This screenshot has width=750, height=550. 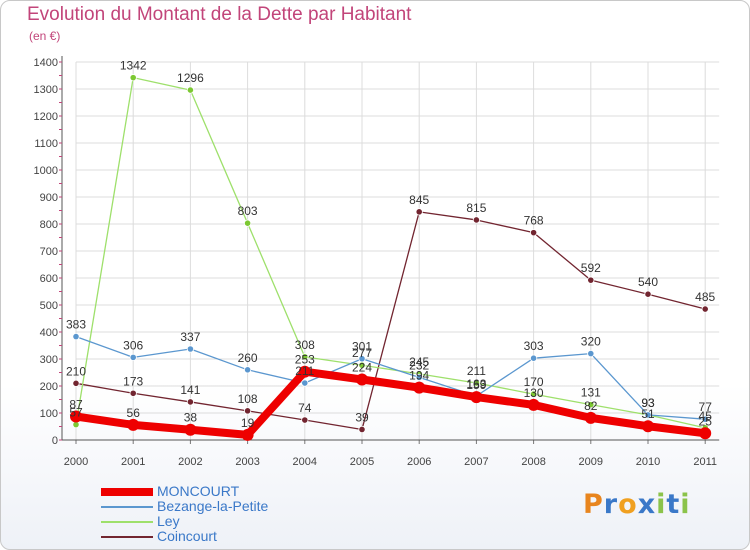 I want to click on data-label-moncourt: 130, so click(x=534, y=393).